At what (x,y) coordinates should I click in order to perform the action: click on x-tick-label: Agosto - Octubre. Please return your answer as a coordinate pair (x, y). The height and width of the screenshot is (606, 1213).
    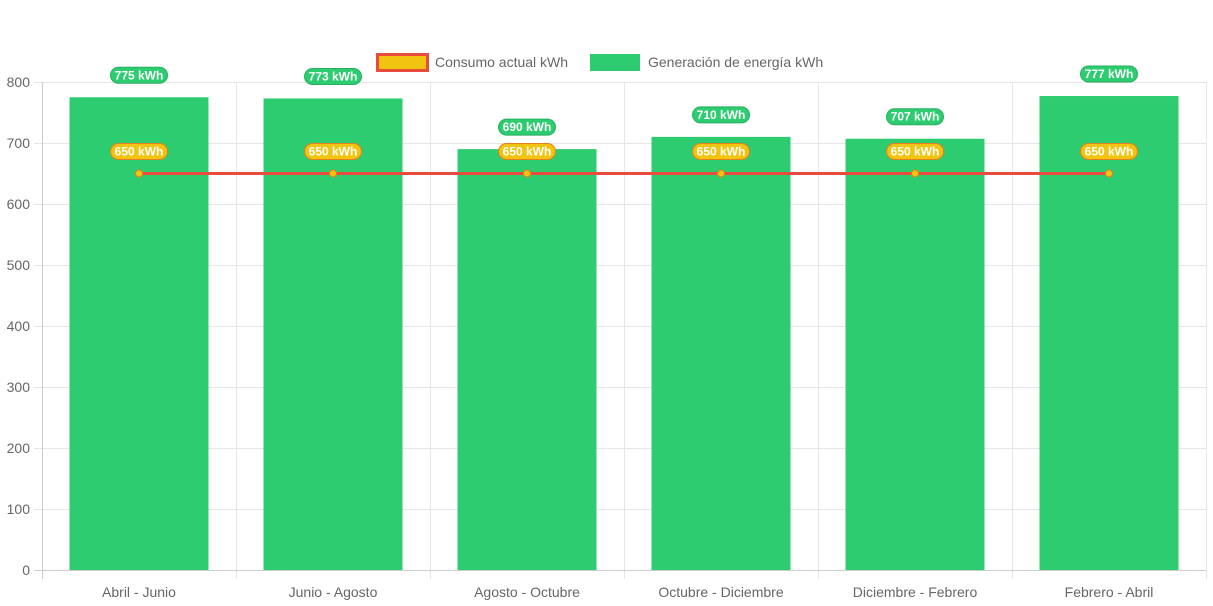
    Looking at the image, I should click on (527, 592).